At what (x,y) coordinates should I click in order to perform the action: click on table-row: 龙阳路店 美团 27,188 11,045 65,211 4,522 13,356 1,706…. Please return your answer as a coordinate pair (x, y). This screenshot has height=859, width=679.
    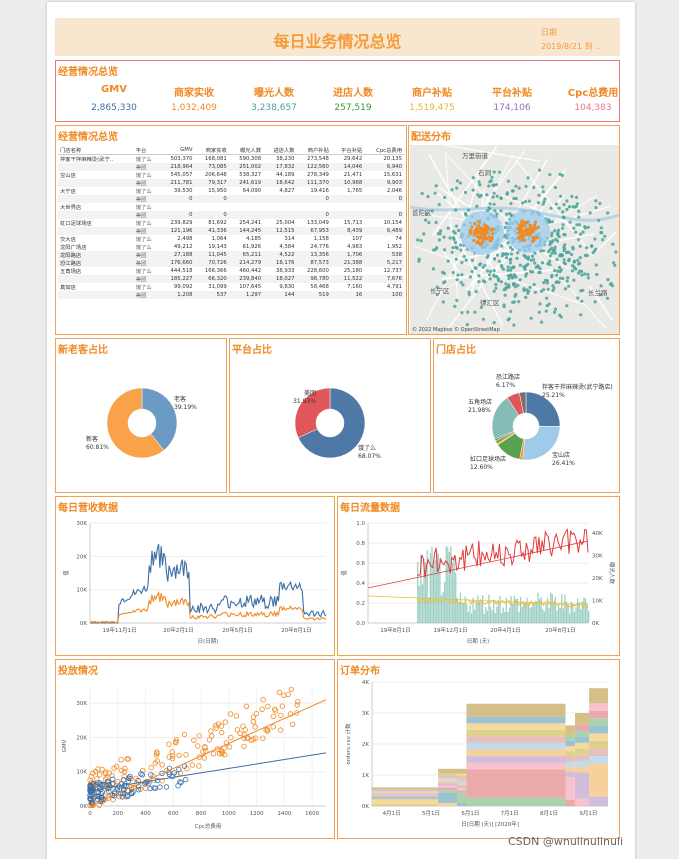
    Looking at the image, I should click on (231, 255).